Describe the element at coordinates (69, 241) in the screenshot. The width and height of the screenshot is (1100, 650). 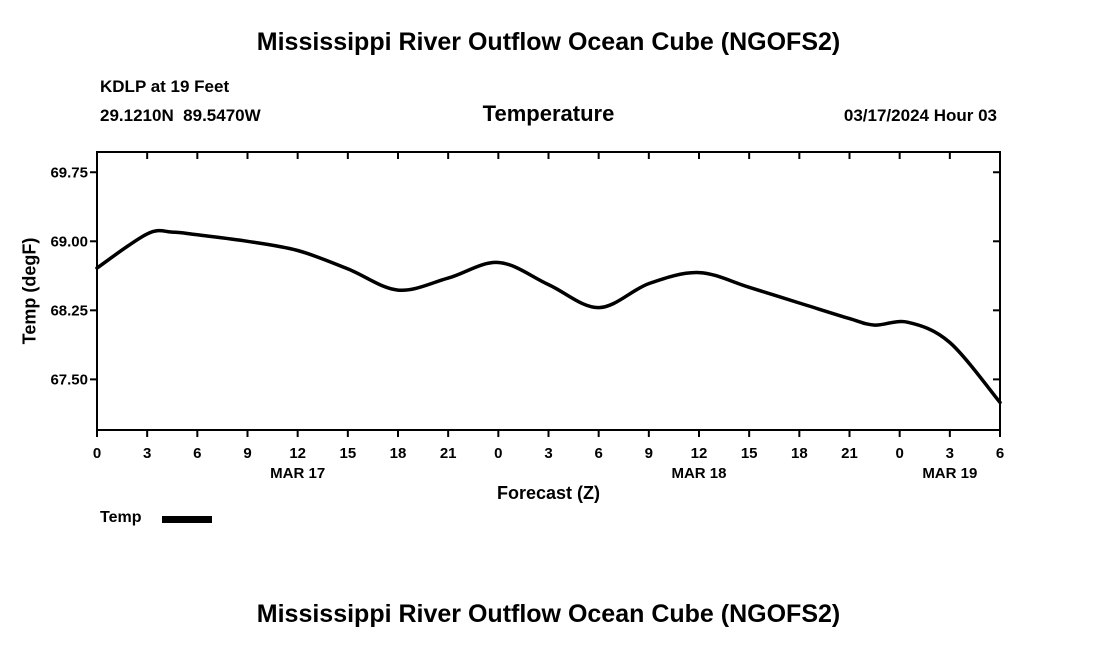
I see `y-tick-label: 69.00` at that location.